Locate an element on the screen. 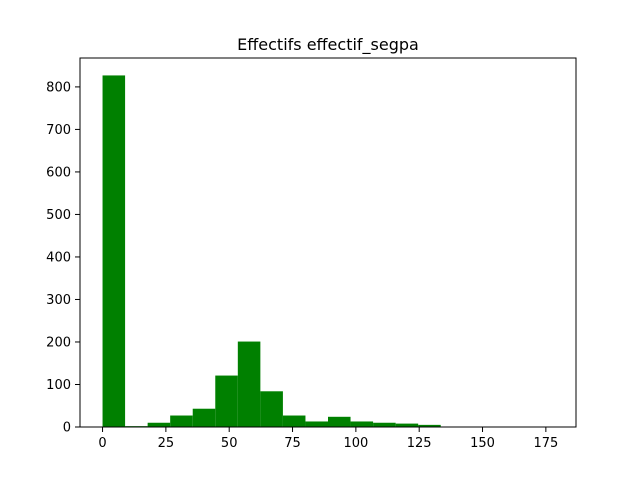  x-tick-label: 125 is located at coordinates (419, 443).